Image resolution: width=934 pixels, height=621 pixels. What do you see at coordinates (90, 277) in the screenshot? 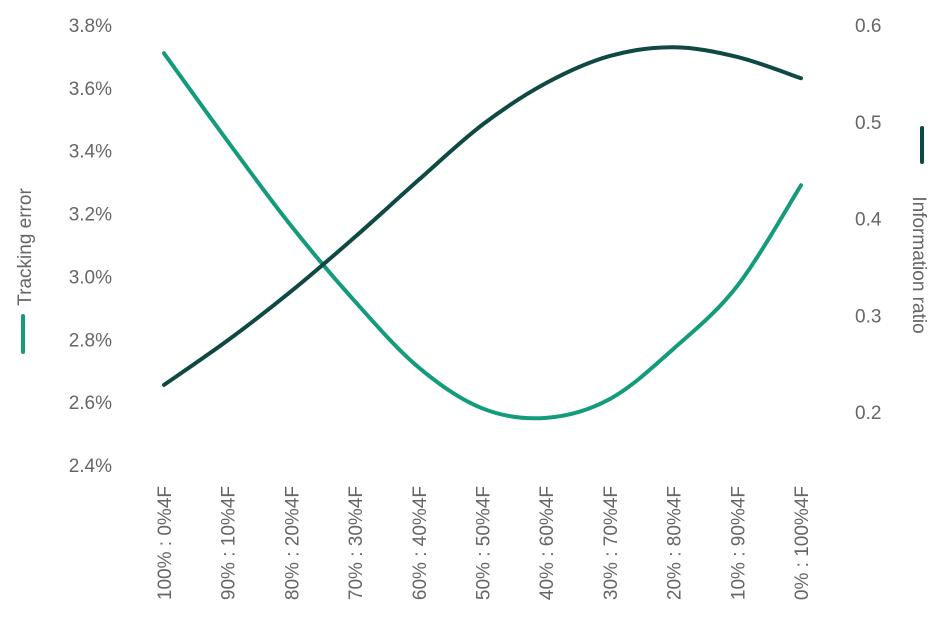
I see `left-tick-label: 3.0%` at bounding box center [90, 277].